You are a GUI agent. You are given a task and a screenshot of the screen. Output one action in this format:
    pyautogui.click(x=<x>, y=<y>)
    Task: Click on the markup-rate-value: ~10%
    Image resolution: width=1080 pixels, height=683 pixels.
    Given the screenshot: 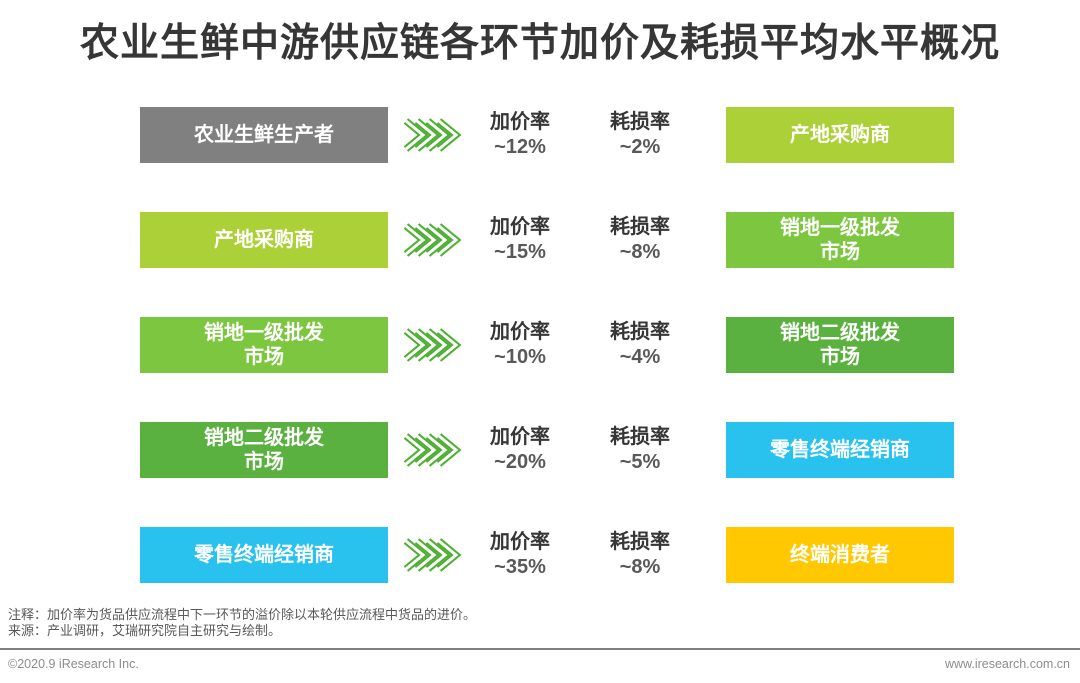 What is the action you would take?
    pyautogui.click(x=520, y=357)
    